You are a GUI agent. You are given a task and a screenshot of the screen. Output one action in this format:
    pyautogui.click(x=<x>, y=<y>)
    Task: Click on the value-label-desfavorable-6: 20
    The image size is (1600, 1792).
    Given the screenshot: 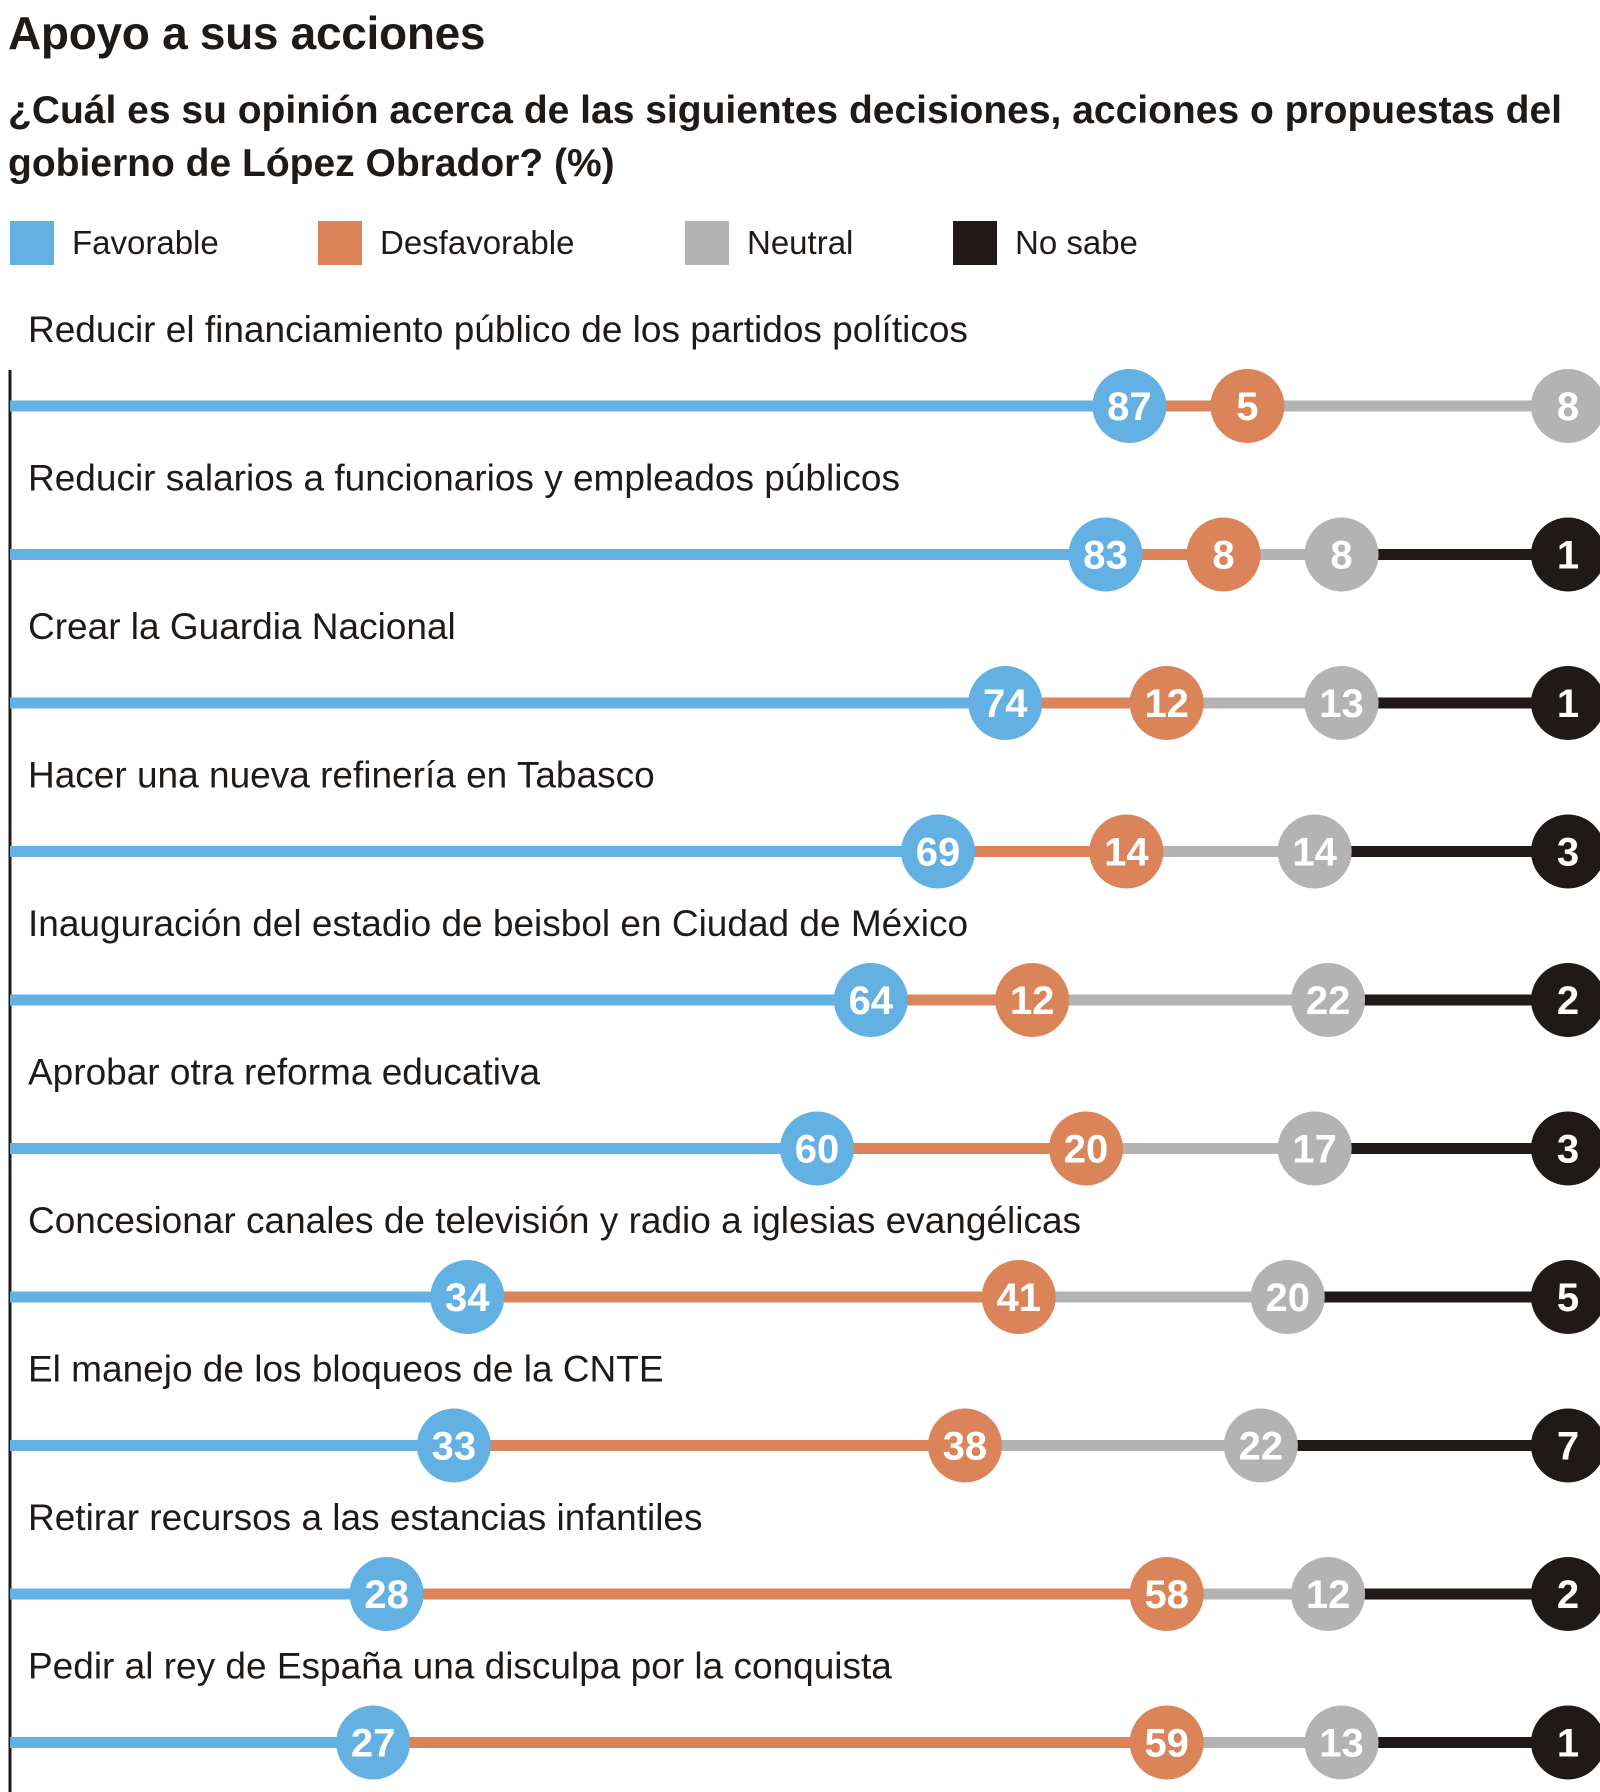 What is the action you would take?
    pyautogui.click(x=1086, y=1150)
    